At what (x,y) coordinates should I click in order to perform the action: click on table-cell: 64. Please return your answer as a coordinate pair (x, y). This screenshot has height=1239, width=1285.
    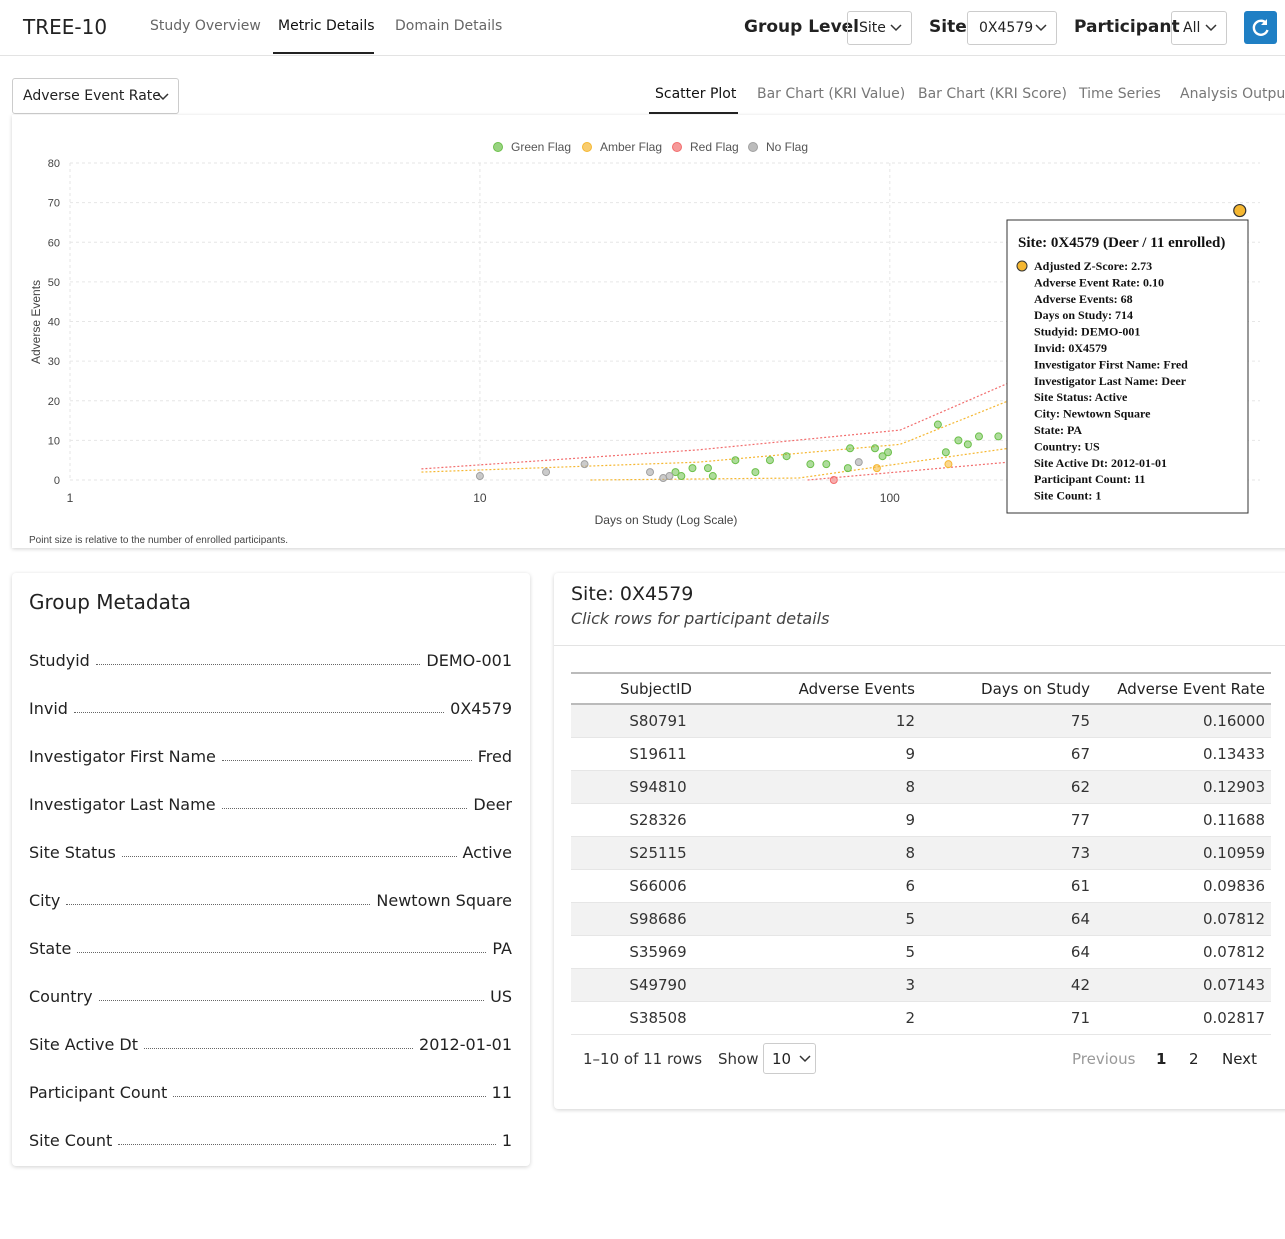
    Looking at the image, I should click on (1080, 952).